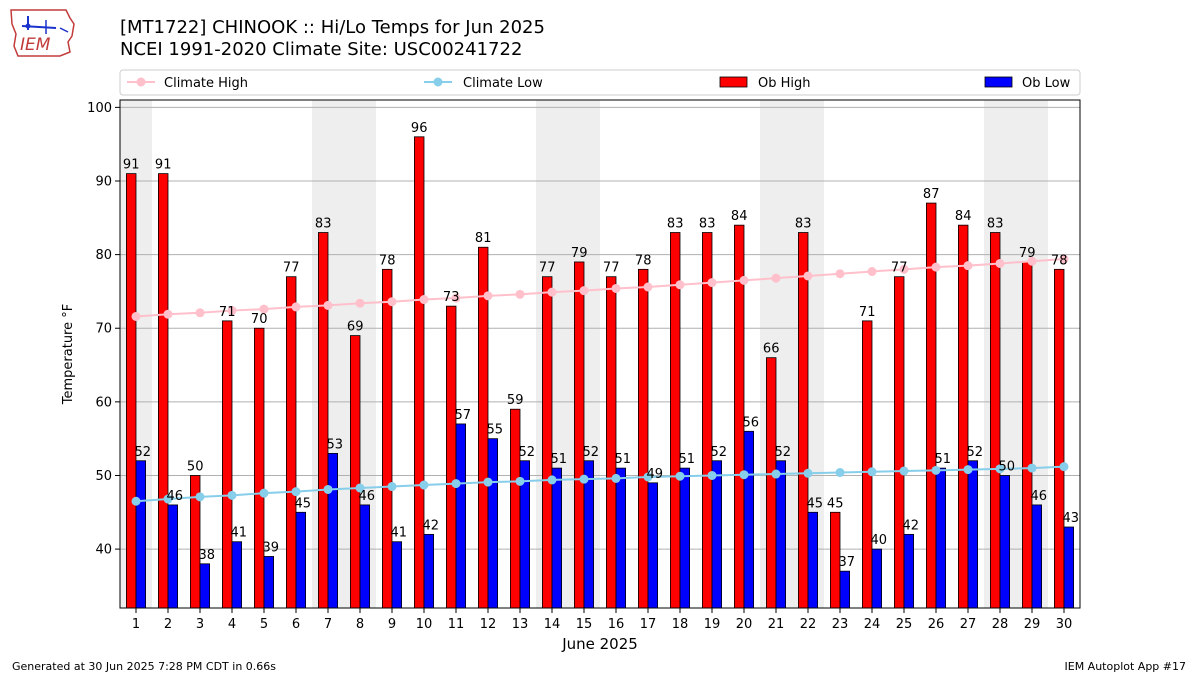 The image size is (1200, 675). What do you see at coordinates (321, 49) in the screenshot?
I see `title-line-2: NCEI 1991-2020 Climate Site: USC00241722` at bounding box center [321, 49].